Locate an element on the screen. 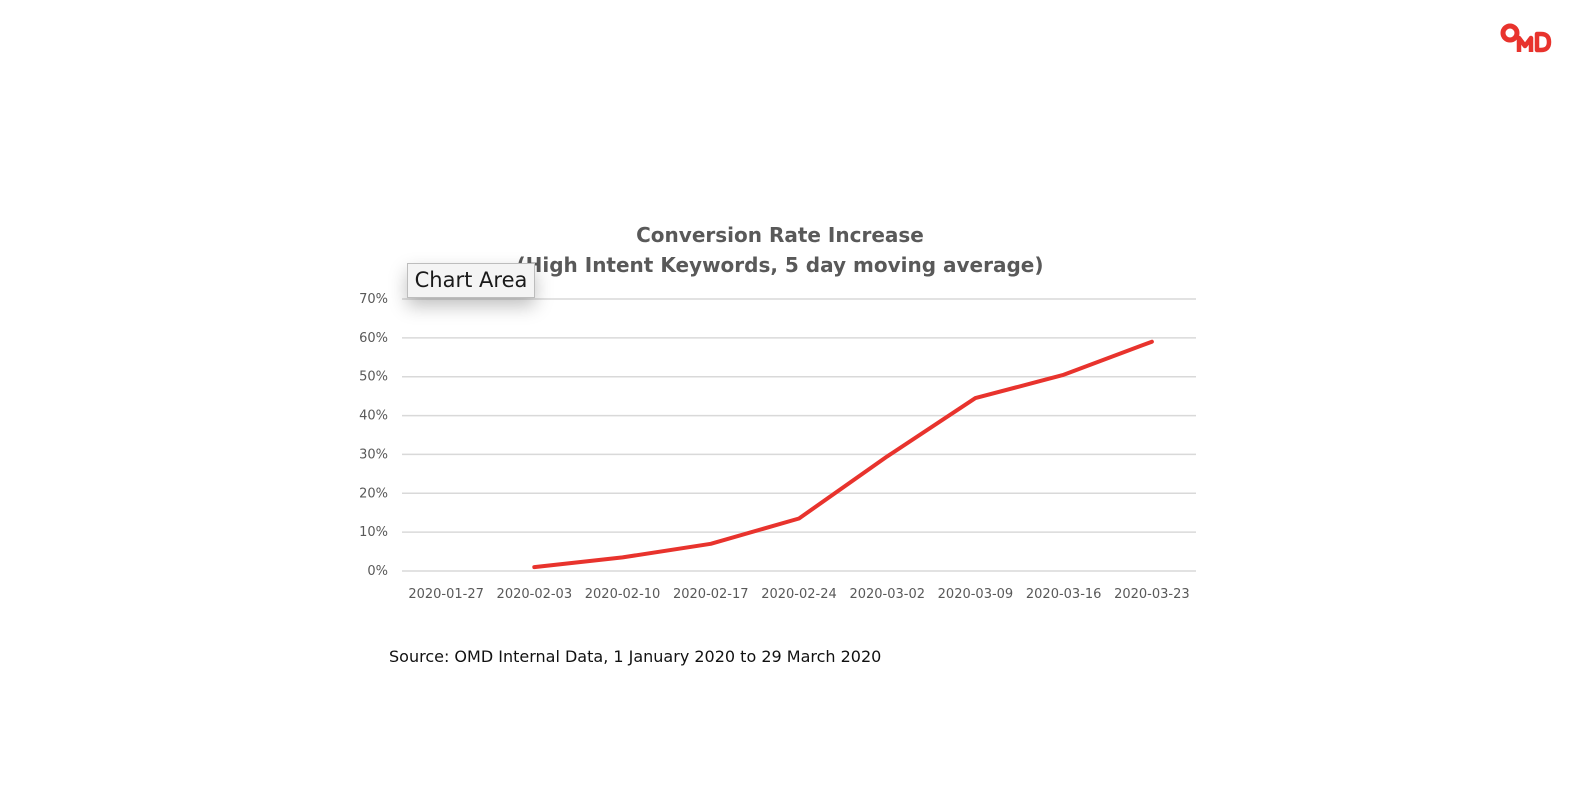 Image resolution: width=1584 pixels, height=800 pixels. y-tick-label: 60% is located at coordinates (373, 338).